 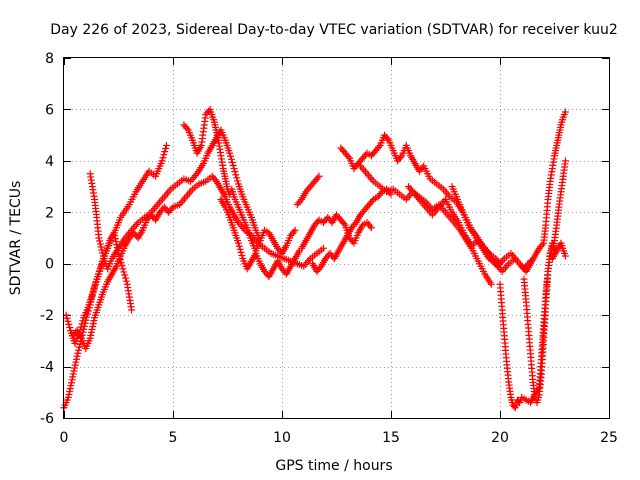 I want to click on y-tick-label: 2, so click(x=49, y=213).